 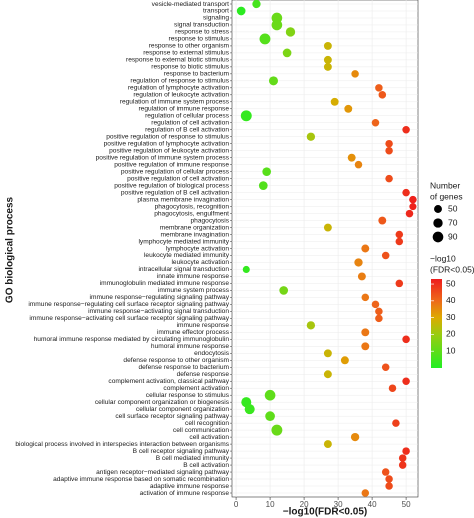 What do you see at coordinates (185, 493) in the screenshot?
I see `y-tick-label: activation of immune response` at bounding box center [185, 493].